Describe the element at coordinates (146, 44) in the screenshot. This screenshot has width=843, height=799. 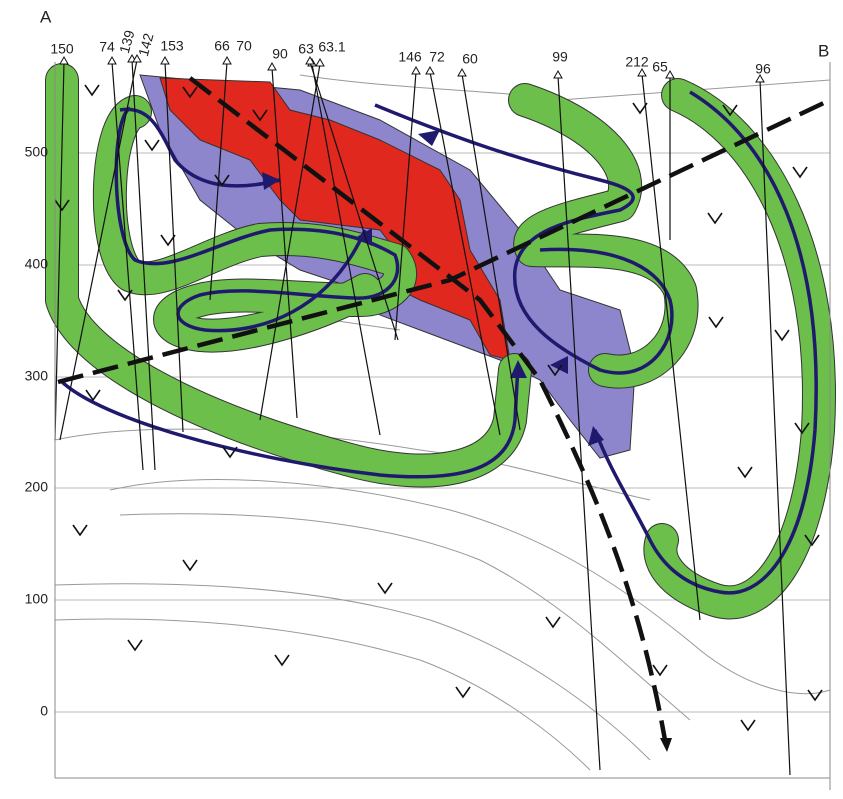
I see `borehole-label: 142` at that location.